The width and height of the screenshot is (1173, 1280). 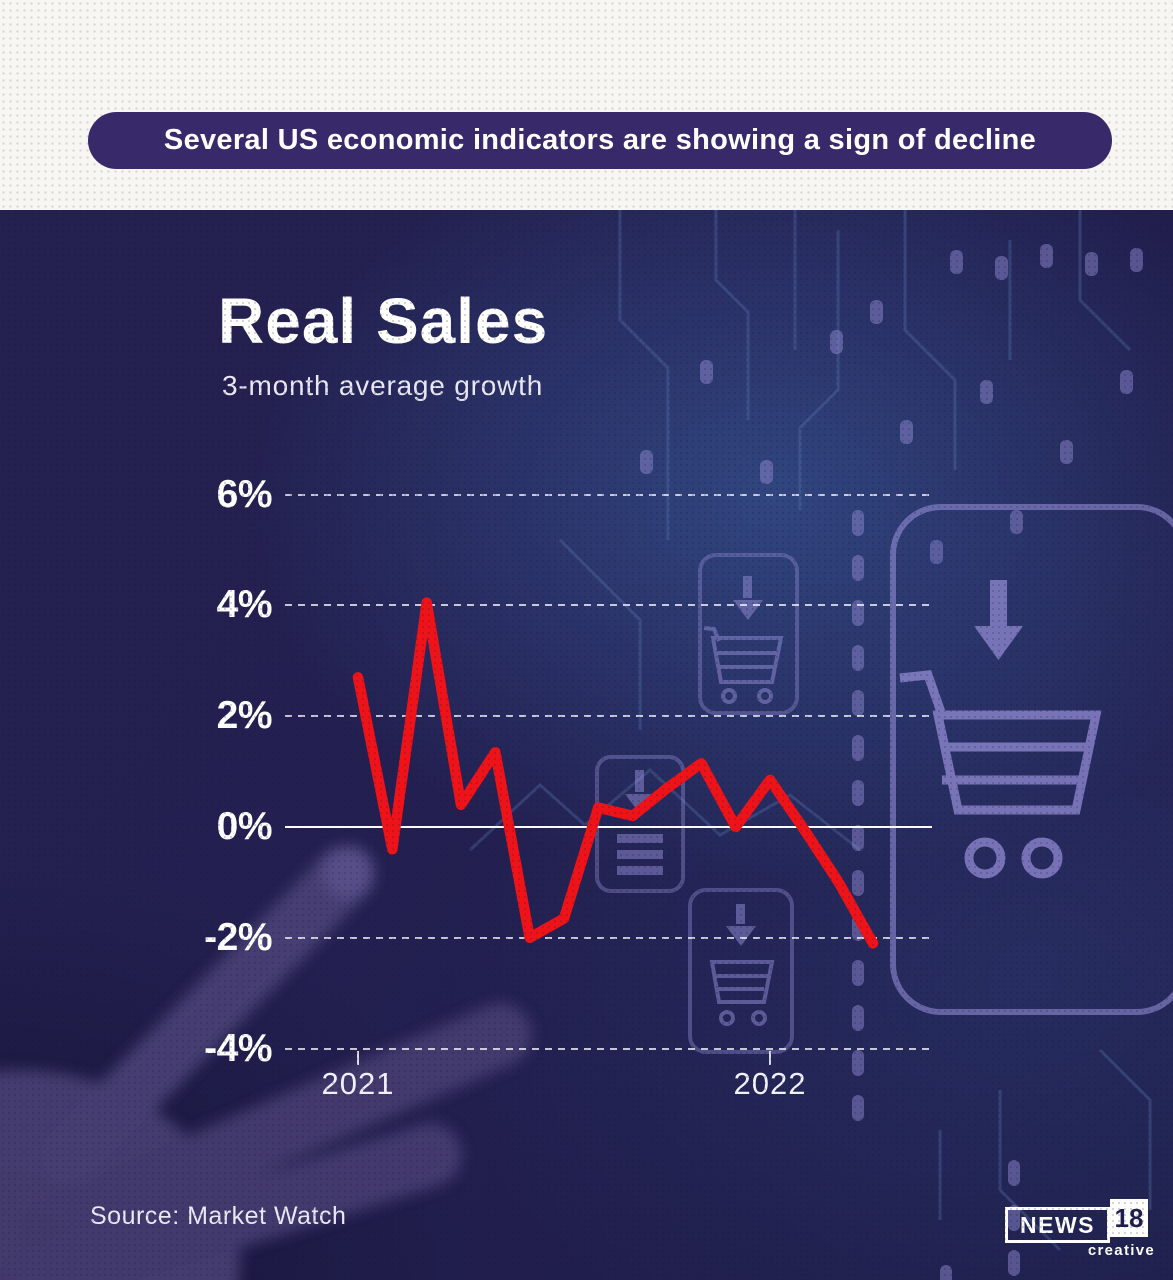 I want to click on x-axis-label: 2022, so click(x=770, y=1083).